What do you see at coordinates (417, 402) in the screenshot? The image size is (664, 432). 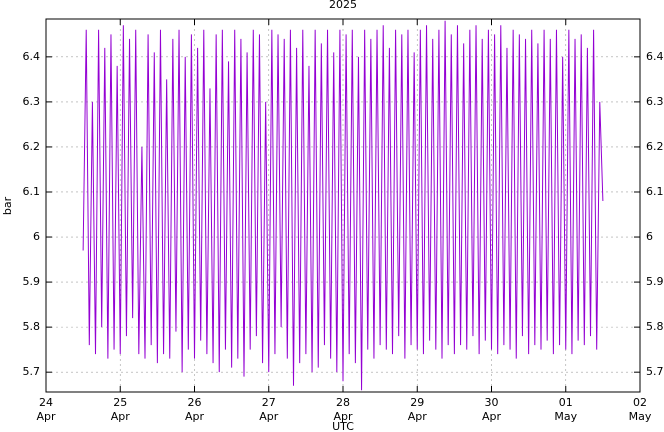 I see `x-tick-label: 29` at bounding box center [417, 402].